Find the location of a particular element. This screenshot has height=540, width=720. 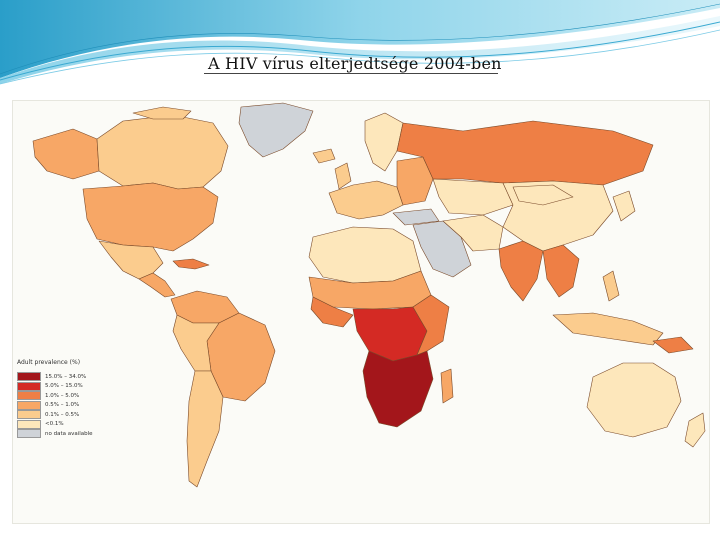

legend-title: Adult prevalence (%) is located at coordinates (49, 362).